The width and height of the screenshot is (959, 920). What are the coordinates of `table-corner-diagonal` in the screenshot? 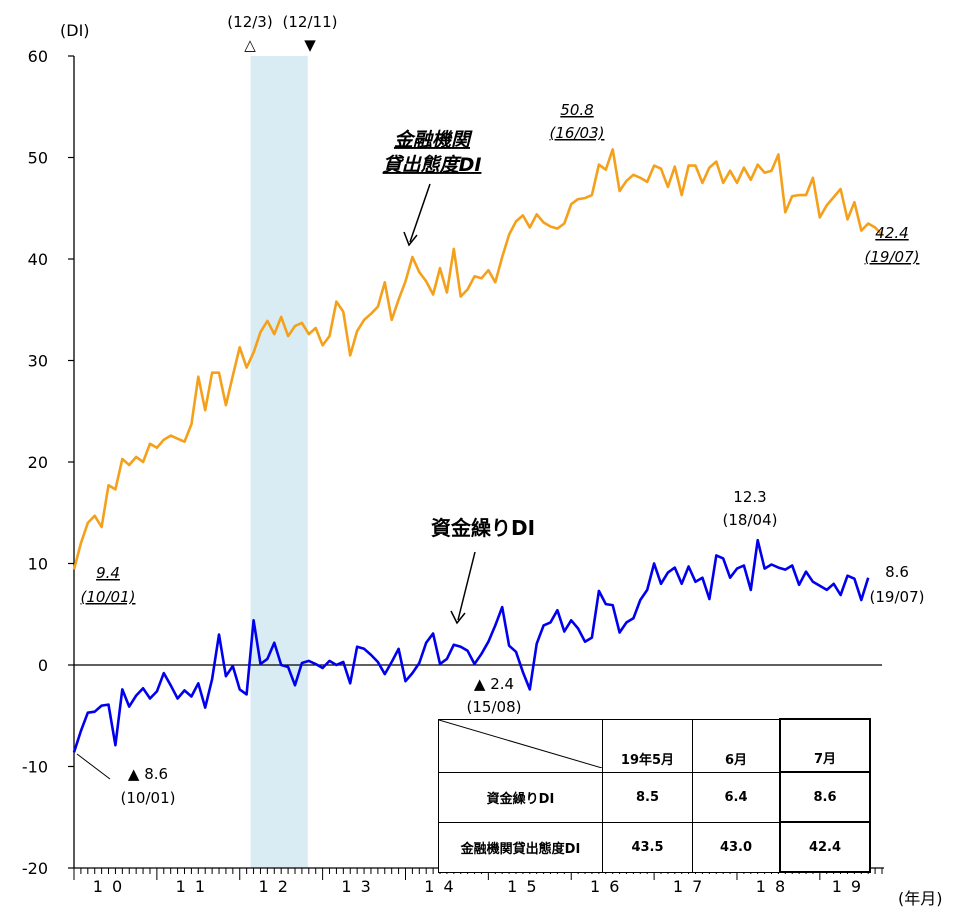 It's located at (520, 743).